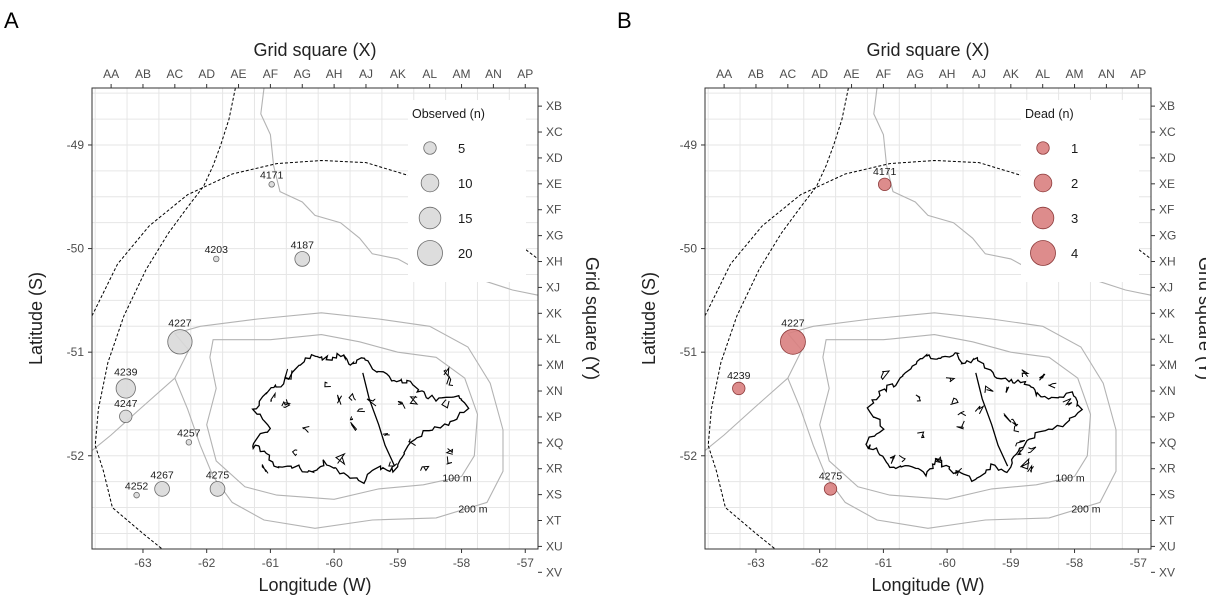  Describe the element at coordinates (689, 456) in the screenshot. I see `y-tick-label: -52` at that location.